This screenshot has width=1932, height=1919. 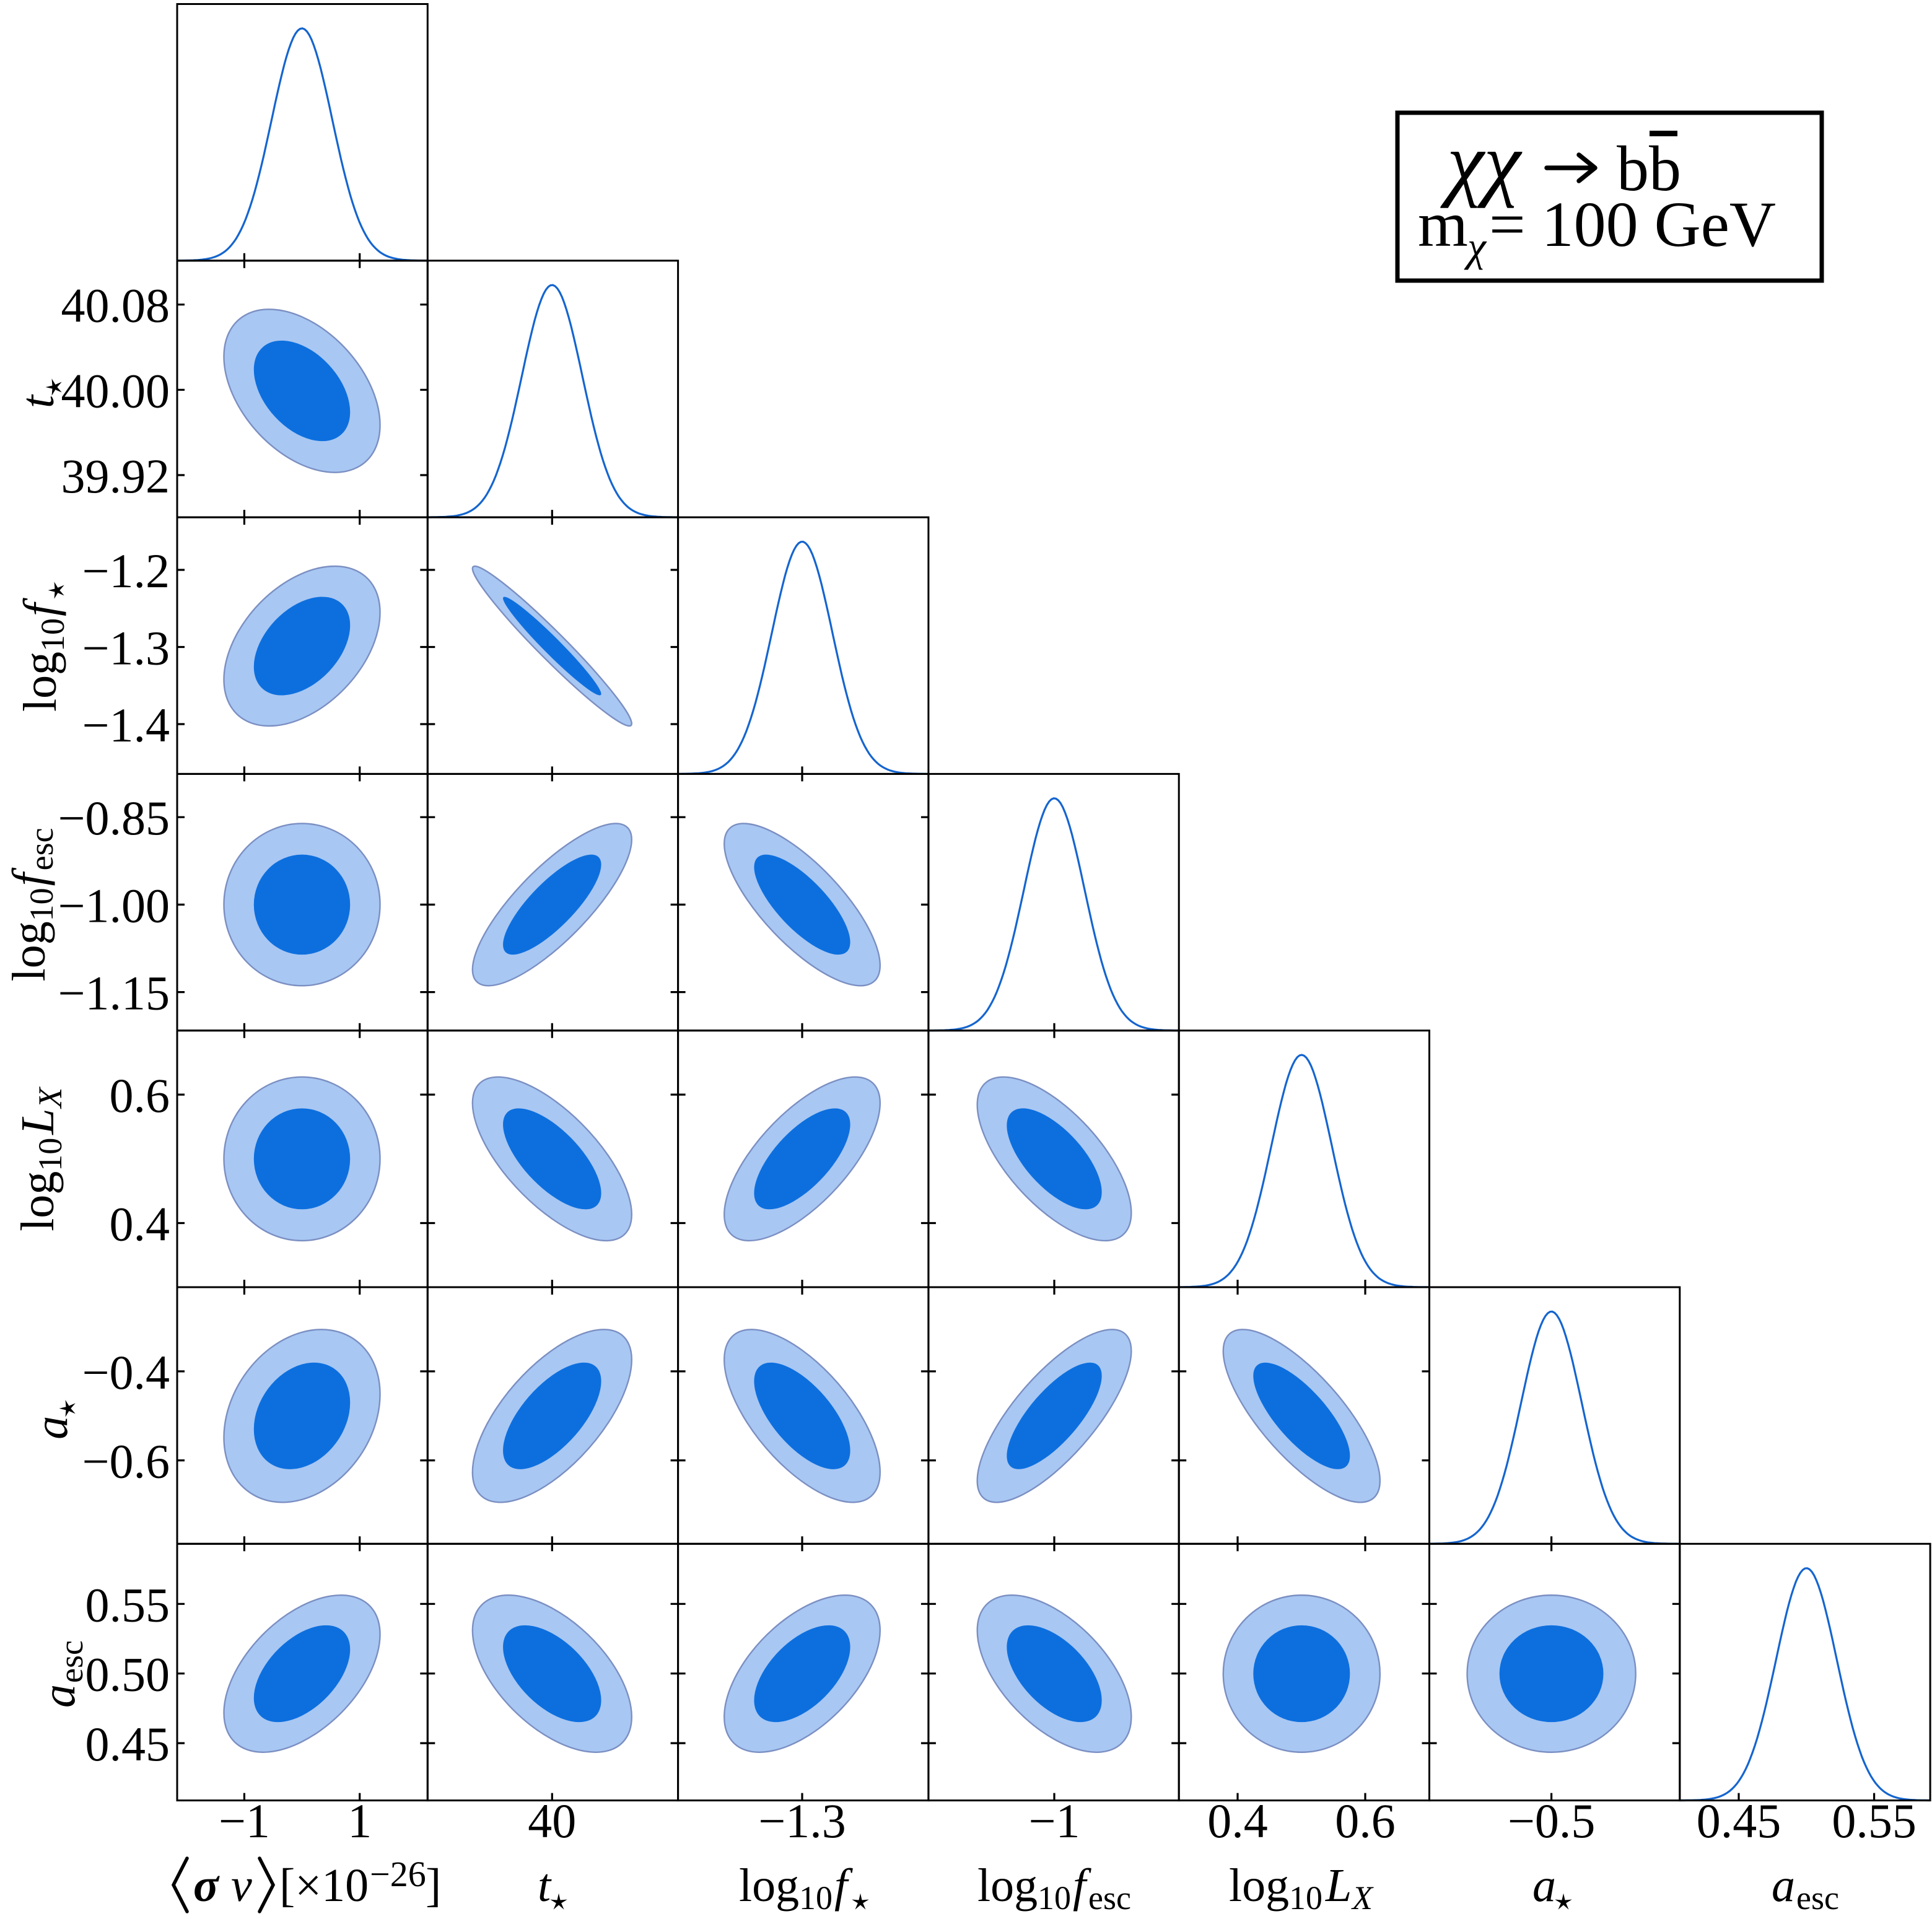 I want to click on svg-text: −1.2, so click(x=126, y=571).